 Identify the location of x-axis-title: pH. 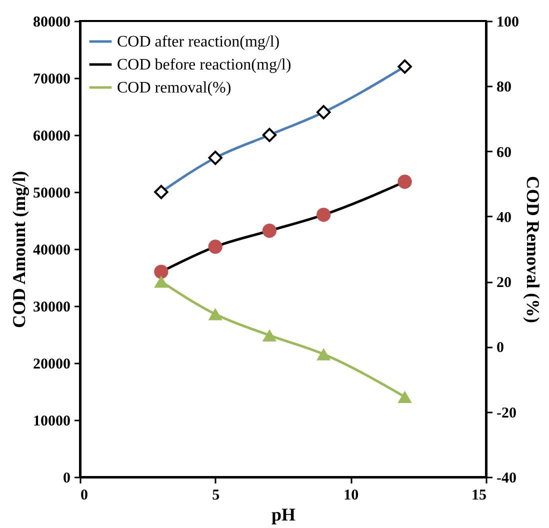
(283, 514).